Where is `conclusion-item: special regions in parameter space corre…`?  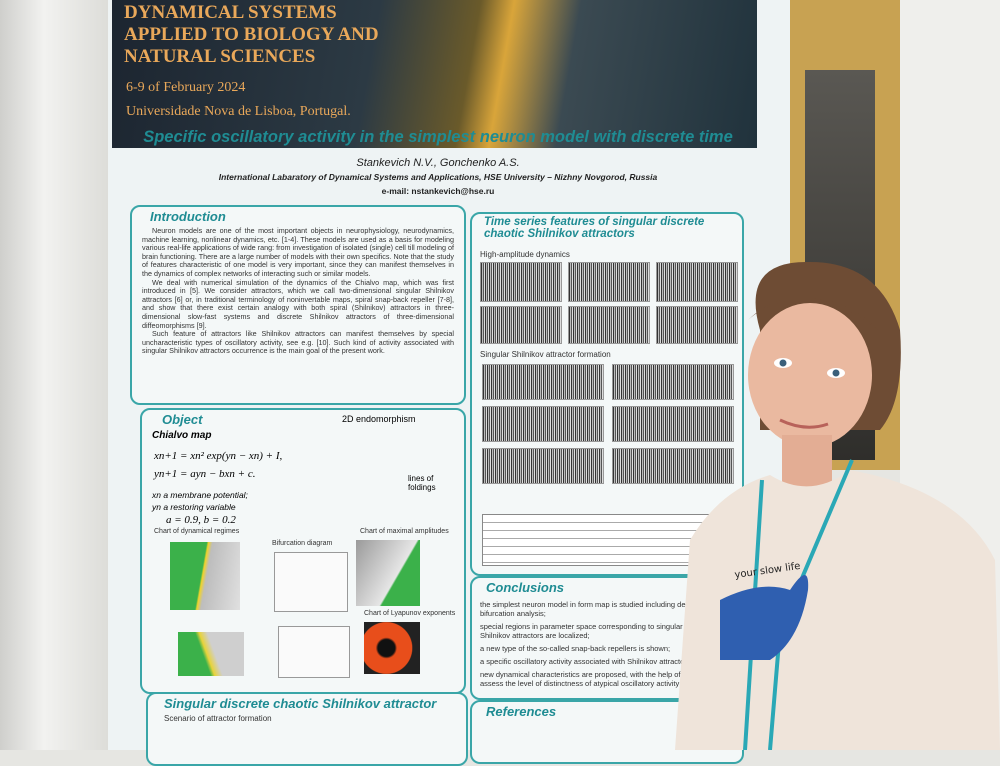
conclusion-item: special regions in parameter space corre… is located at coordinates (595, 631).